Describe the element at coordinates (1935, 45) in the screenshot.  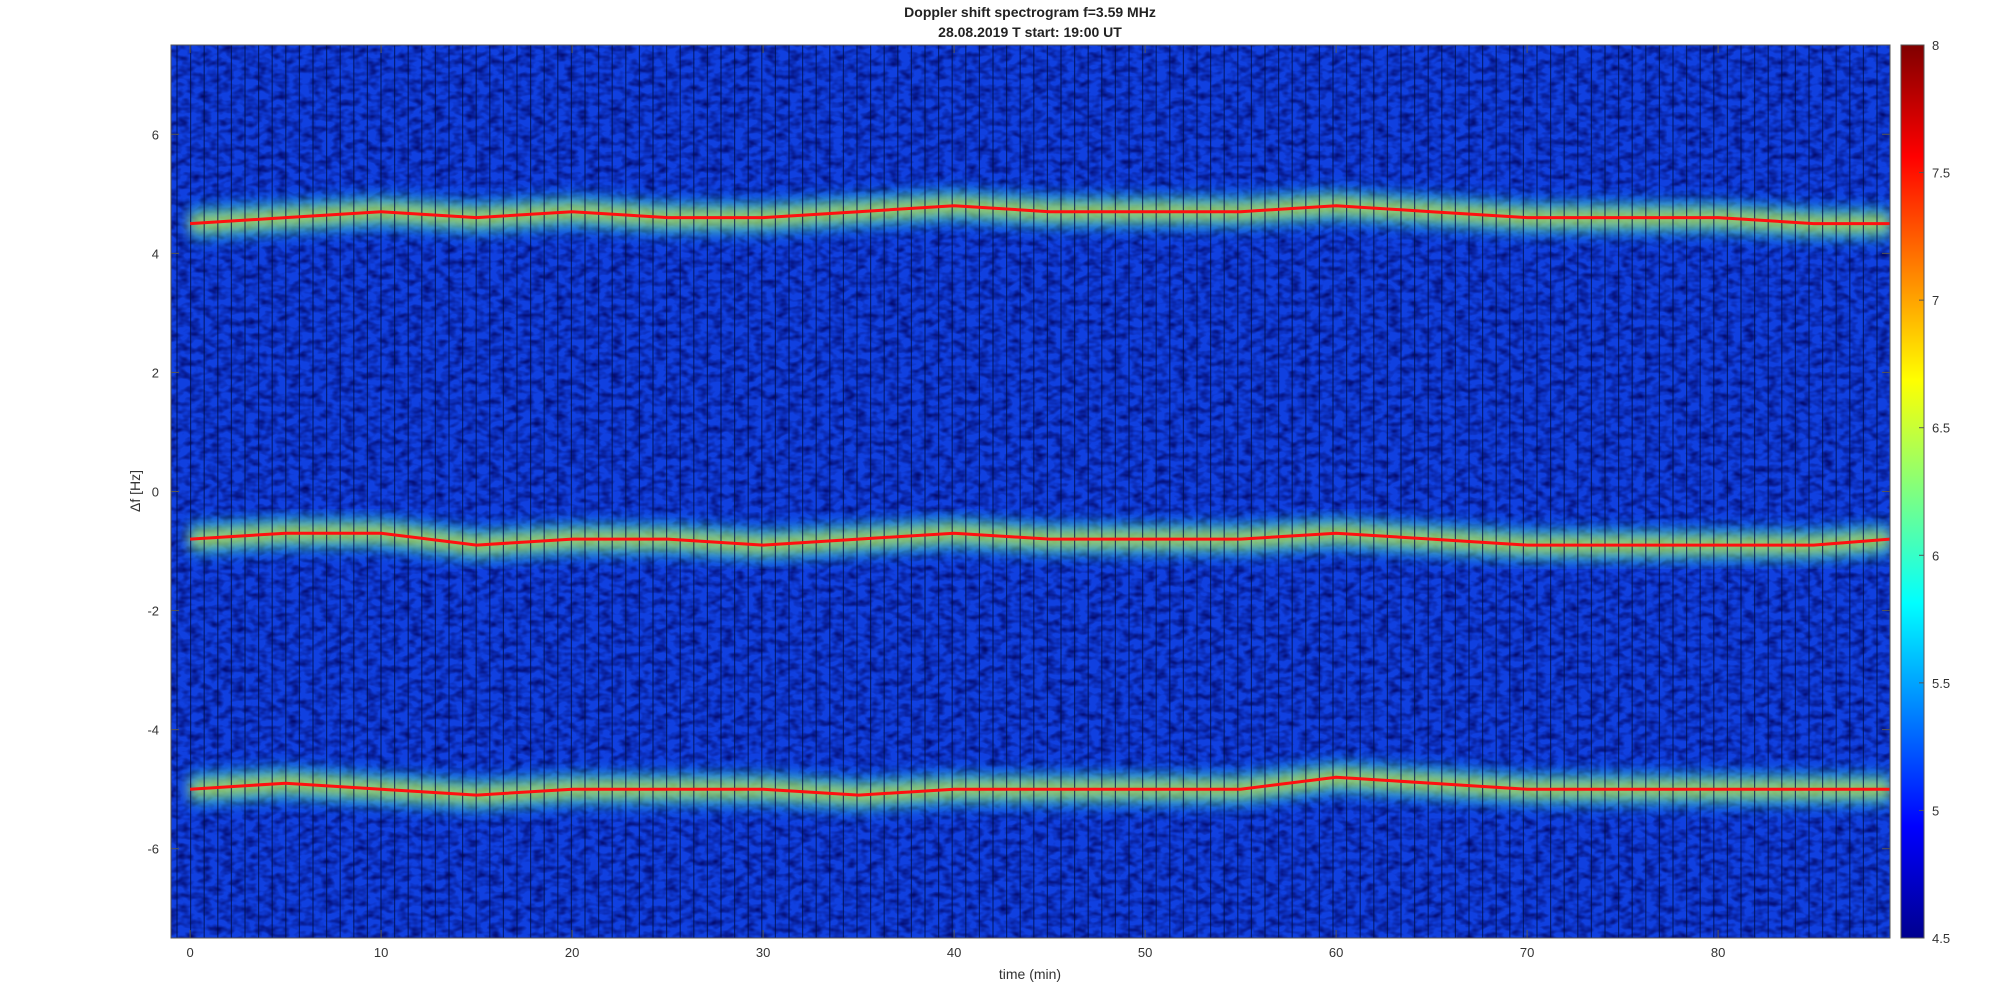
I see `colorbar-tick-label: 8` at that location.